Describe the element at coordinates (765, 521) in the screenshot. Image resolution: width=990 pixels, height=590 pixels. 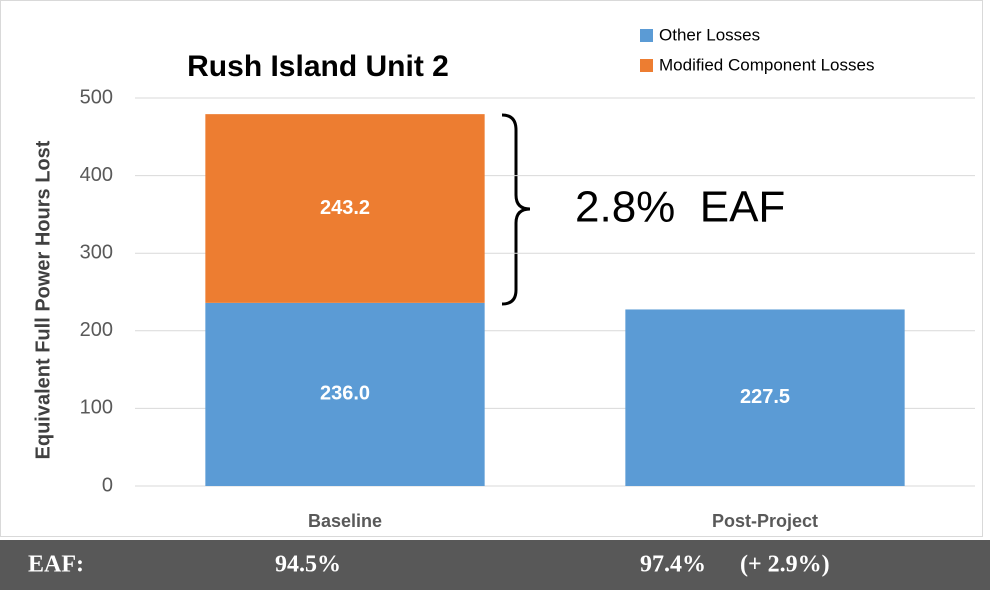
I see `x-tick-label: Post-Project` at that location.